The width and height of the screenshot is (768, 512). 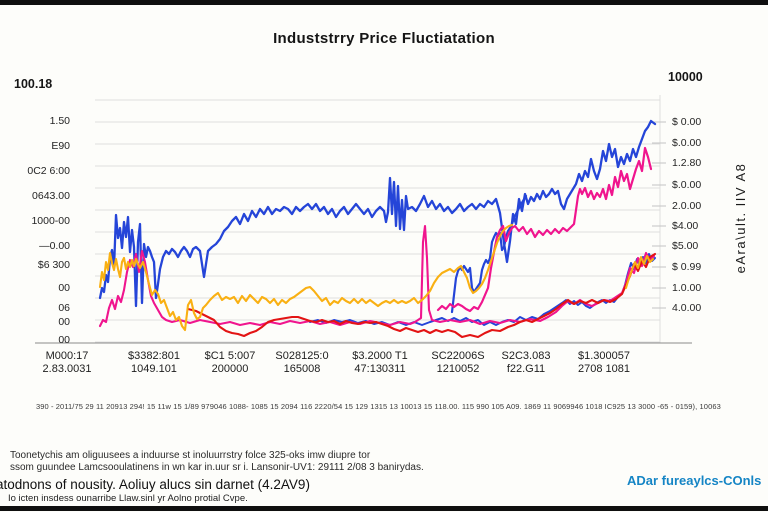 I want to click on x-axis-label-bottom: 47:130311, so click(x=380, y=369).